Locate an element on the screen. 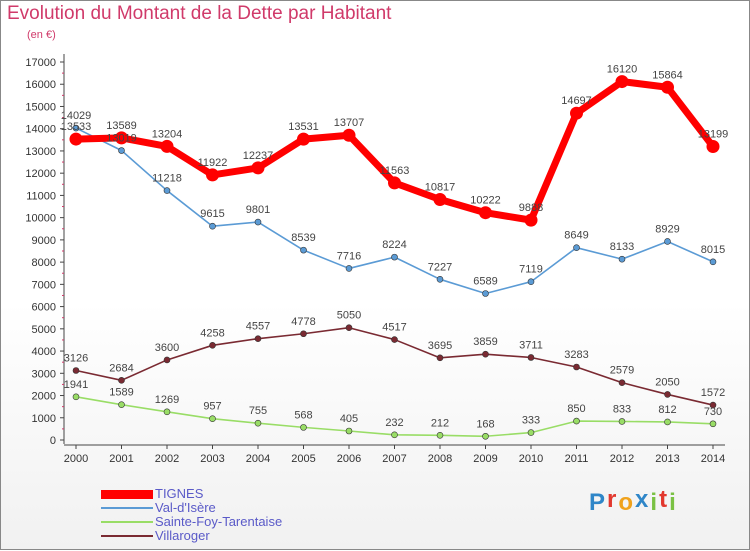 The image size is (750, 551). y-tick-label: 17000 is located at coordinates (40, 63).